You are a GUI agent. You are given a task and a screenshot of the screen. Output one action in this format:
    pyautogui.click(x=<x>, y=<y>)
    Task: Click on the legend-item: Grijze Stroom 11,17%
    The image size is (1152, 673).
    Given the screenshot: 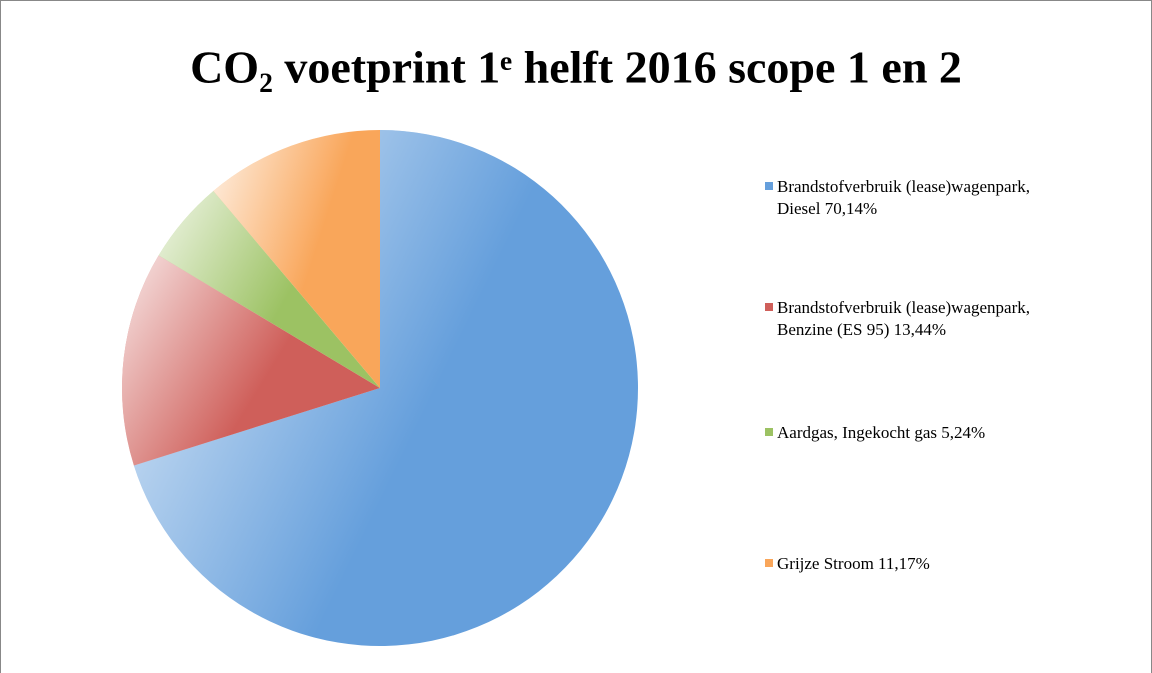 What is the action you would take?
    pyautogui.click(x=902, y=564)
    